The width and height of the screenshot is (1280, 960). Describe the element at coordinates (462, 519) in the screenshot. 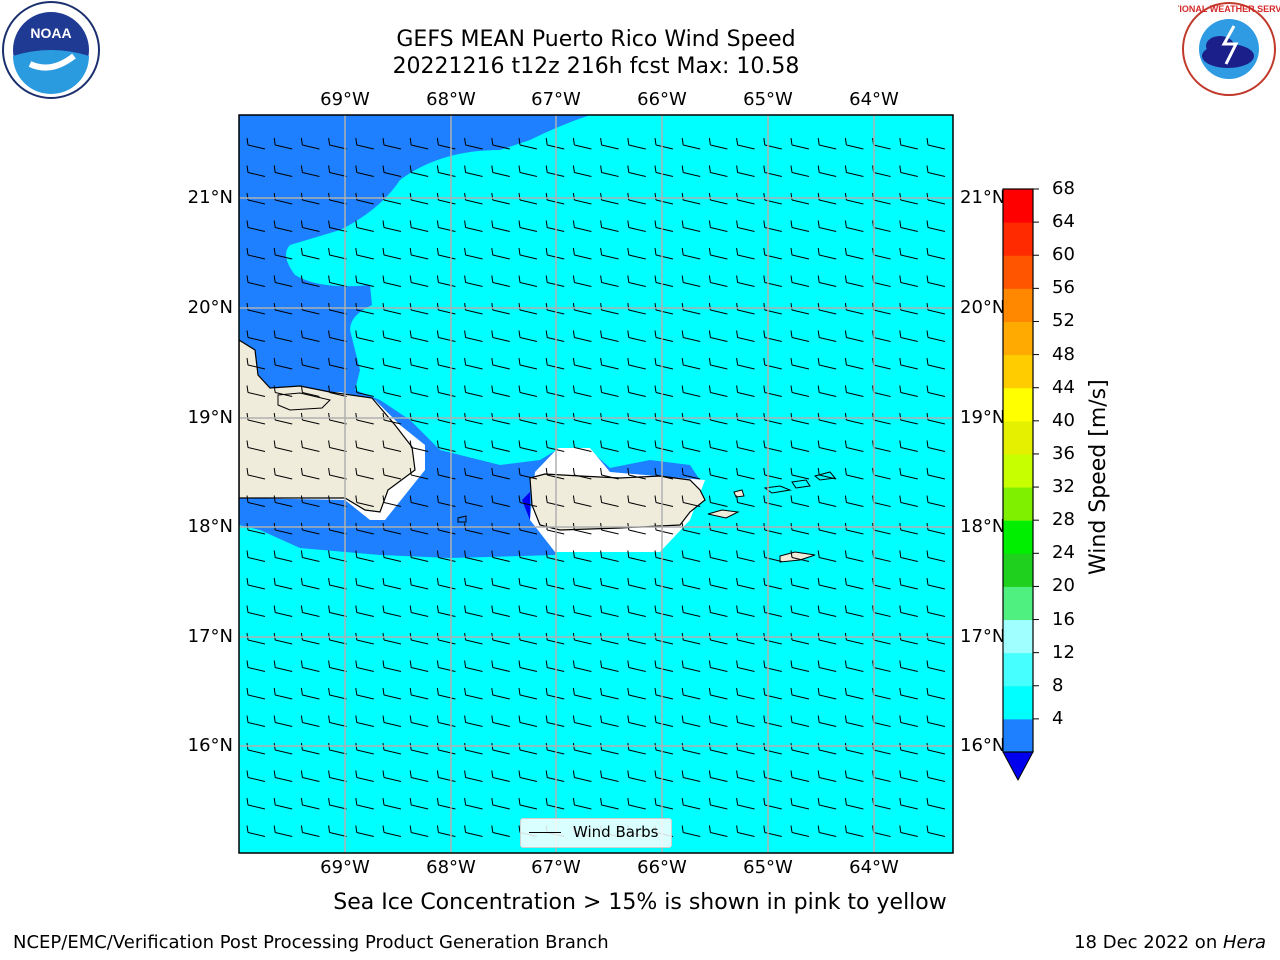

I see `mona-island` at that location.